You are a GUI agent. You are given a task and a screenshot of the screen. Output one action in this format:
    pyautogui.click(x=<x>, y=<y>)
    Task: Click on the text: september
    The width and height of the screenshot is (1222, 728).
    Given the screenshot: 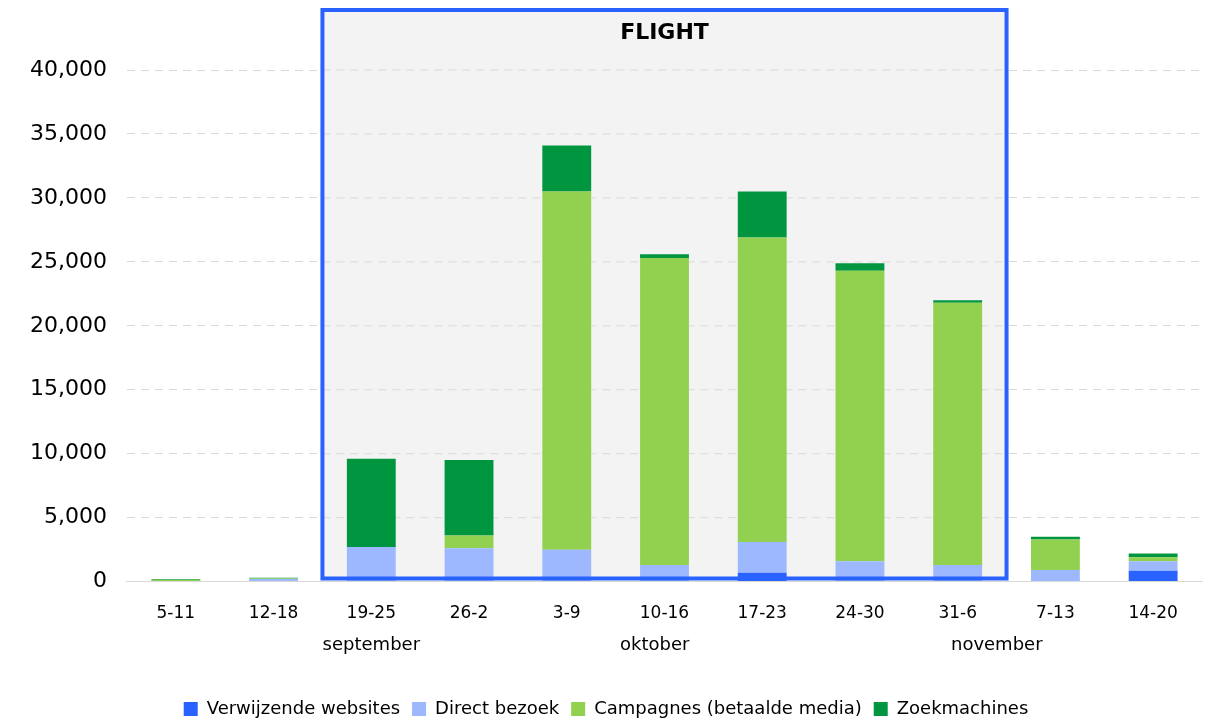 What is the action you would take?
    pyautogui.click(x=371, y=644)
    